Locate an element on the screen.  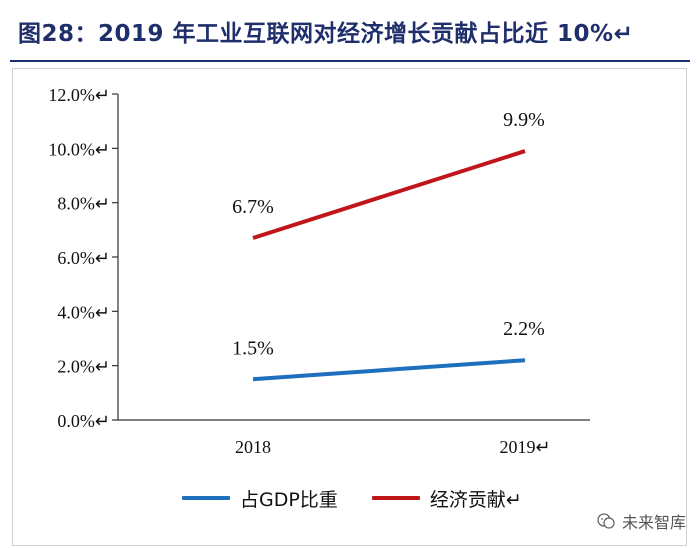
y-tick-label: 12.0%↵ is located at coordinates (79, 95).